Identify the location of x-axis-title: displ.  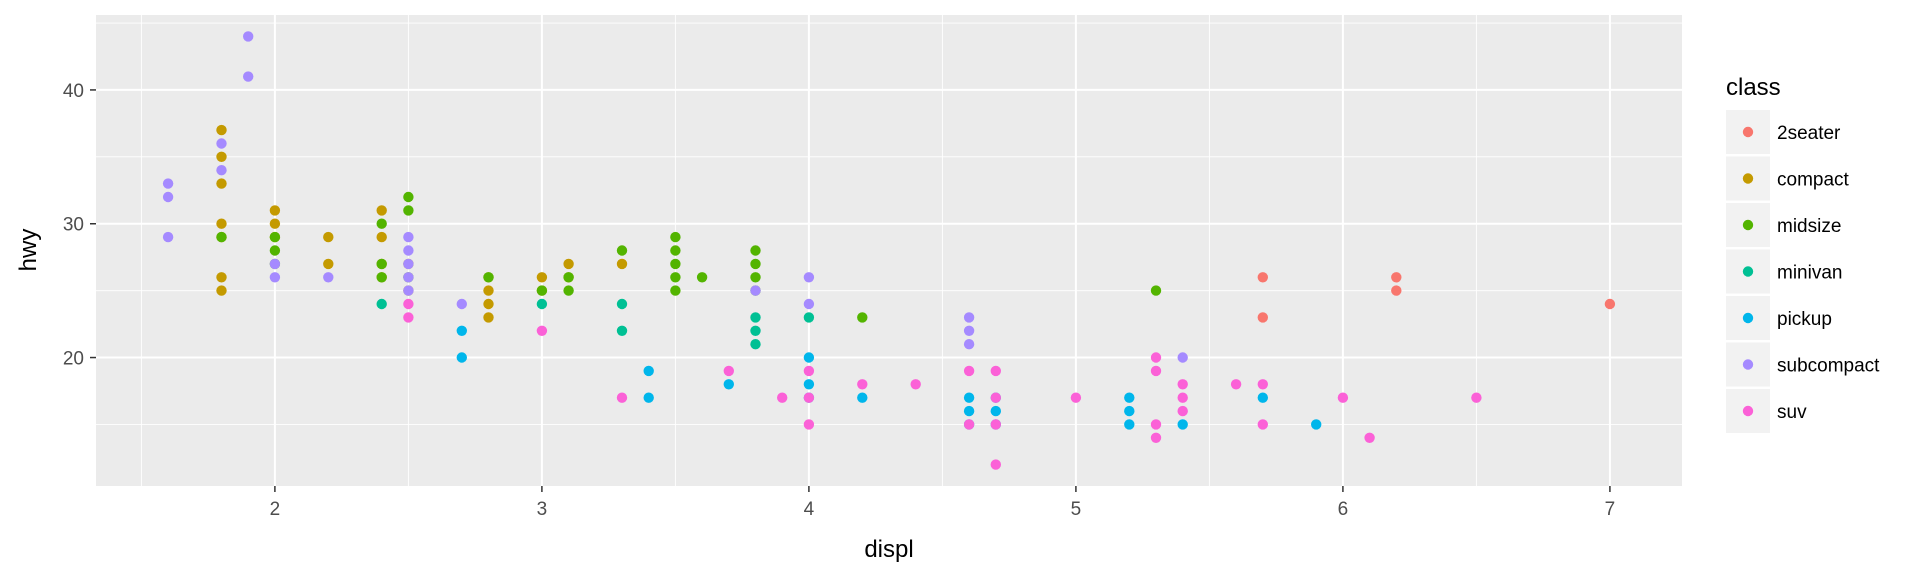
(888, 549).